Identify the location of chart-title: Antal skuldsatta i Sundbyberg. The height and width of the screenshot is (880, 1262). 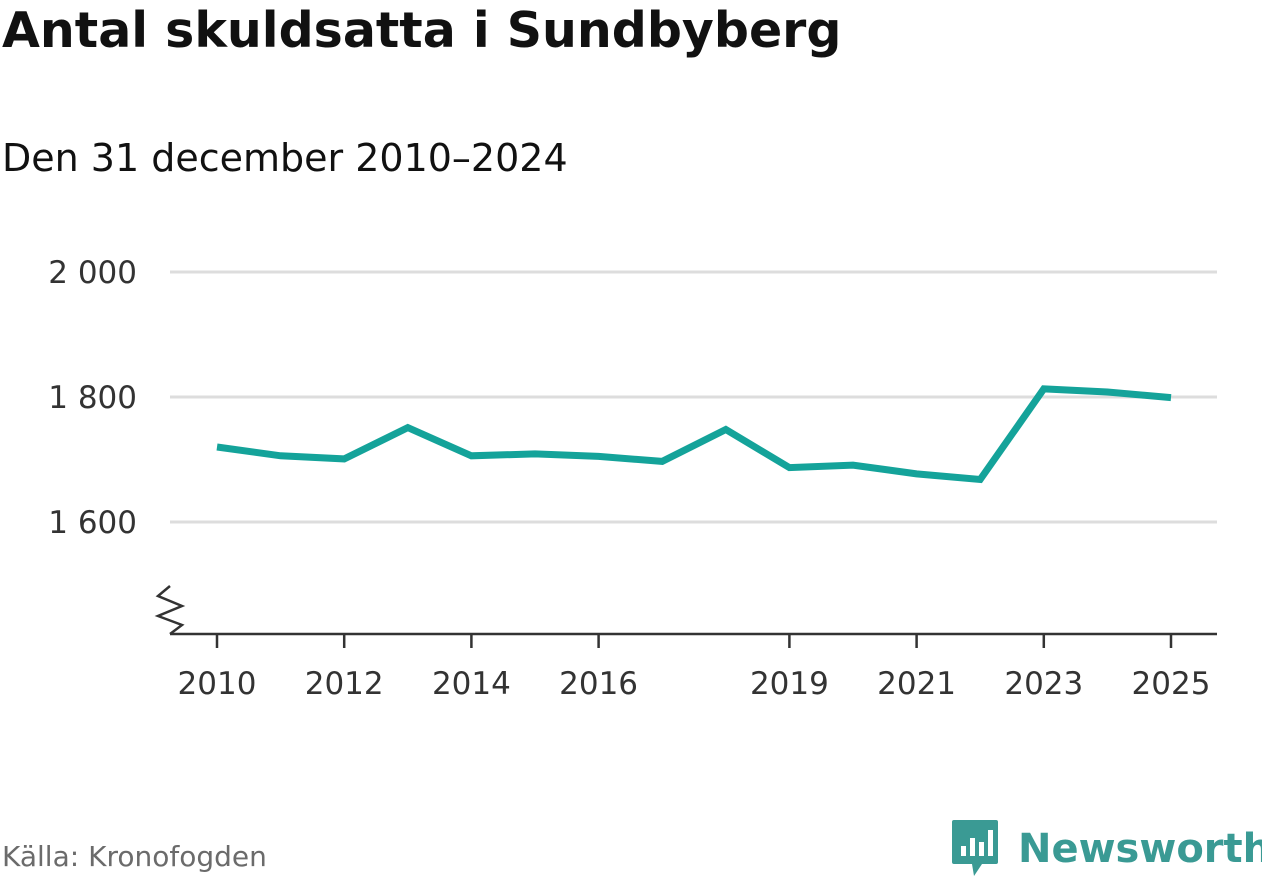
(422, 30).